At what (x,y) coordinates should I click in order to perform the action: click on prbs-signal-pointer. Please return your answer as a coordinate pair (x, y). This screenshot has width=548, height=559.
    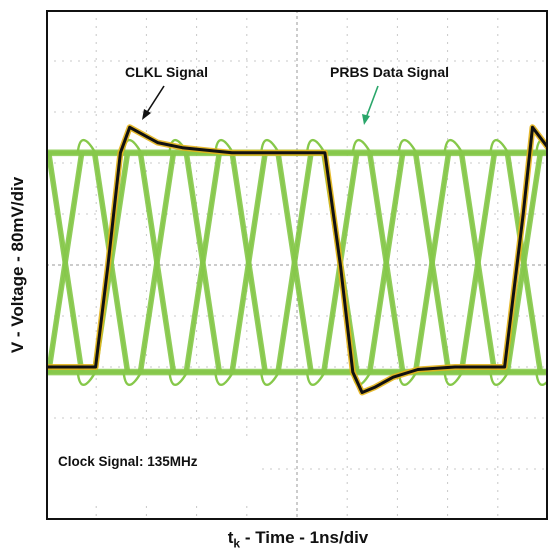
    Looking at the image, I should click on (372, 102).